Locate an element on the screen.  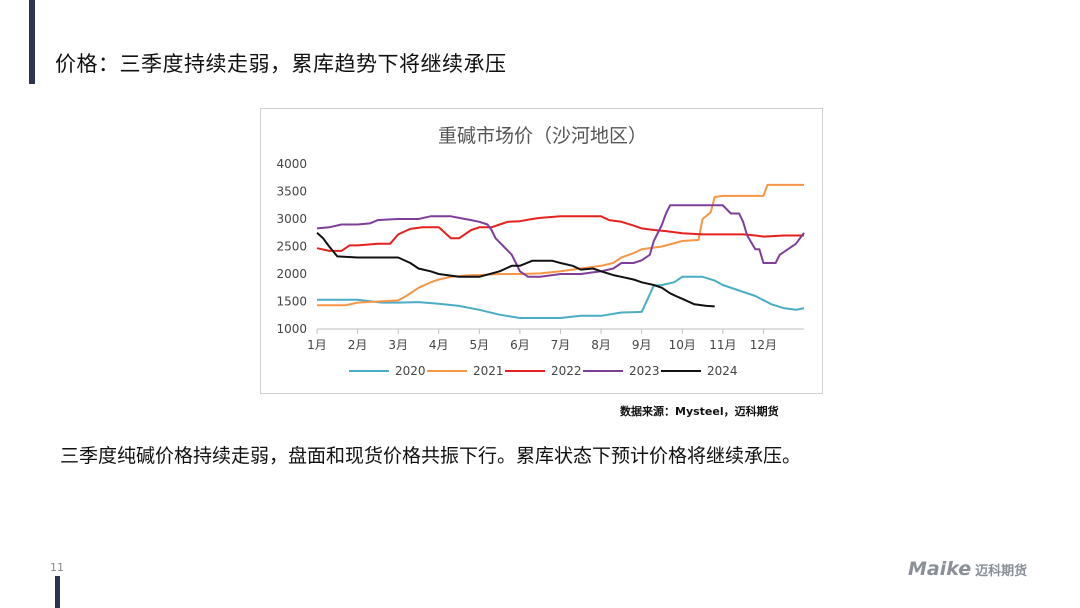
x-tick-label: 7月 is located at coordinates (561, 345).